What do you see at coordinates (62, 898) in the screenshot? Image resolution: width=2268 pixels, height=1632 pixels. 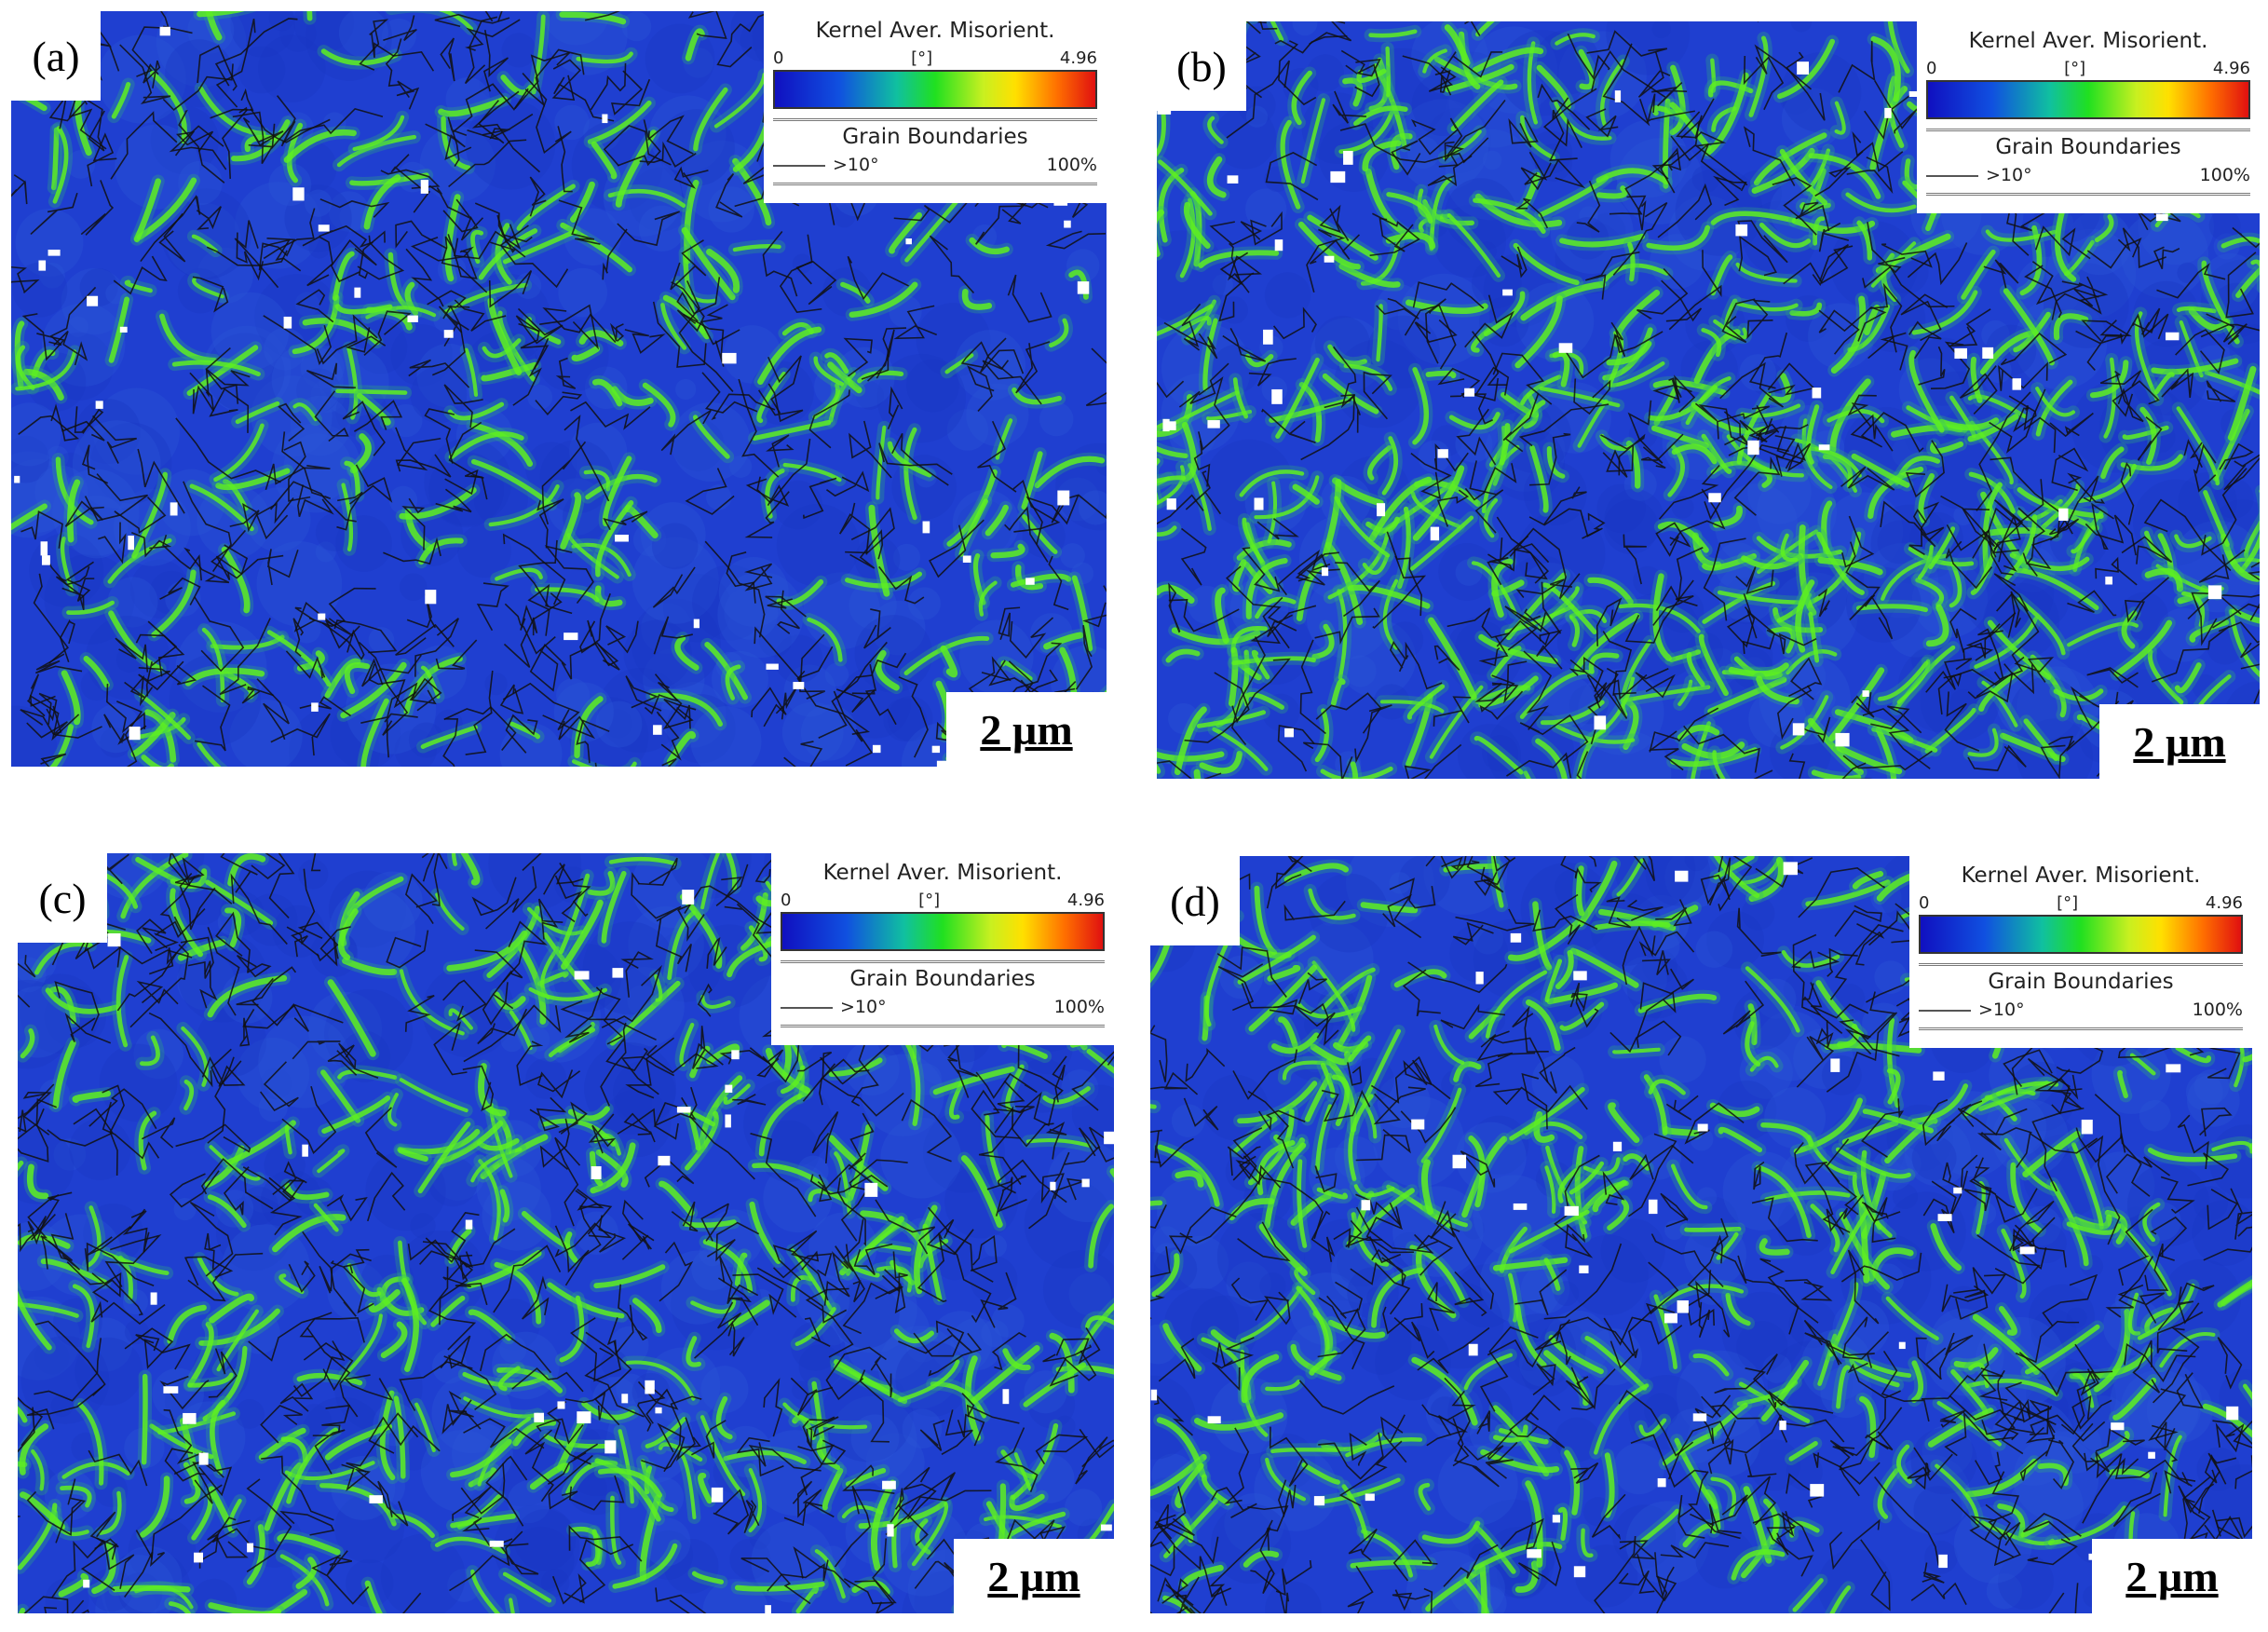 I see `panel-label: (c)` at bounding box center [62, 898].